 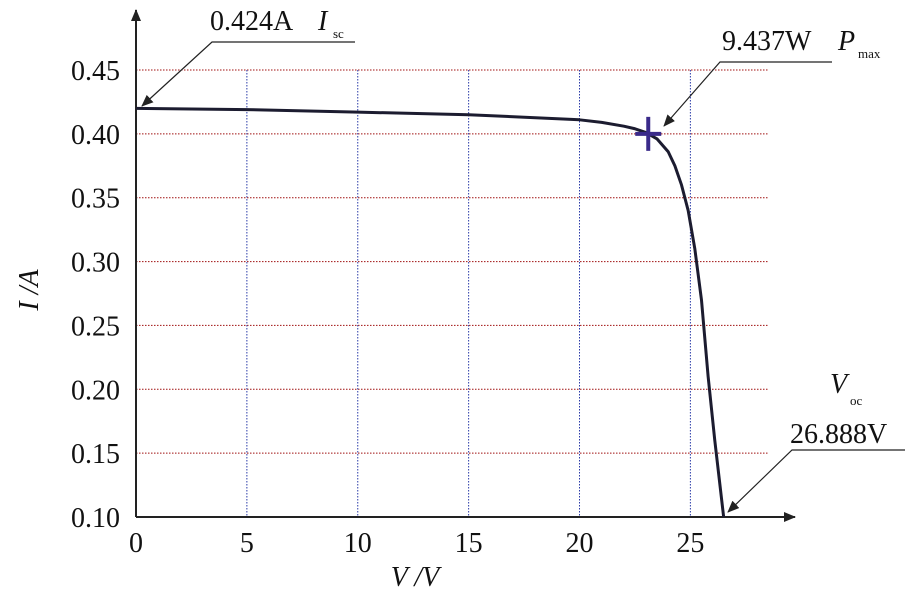 I want to click on annotation-symbol: I, so click(x=323, y=21).